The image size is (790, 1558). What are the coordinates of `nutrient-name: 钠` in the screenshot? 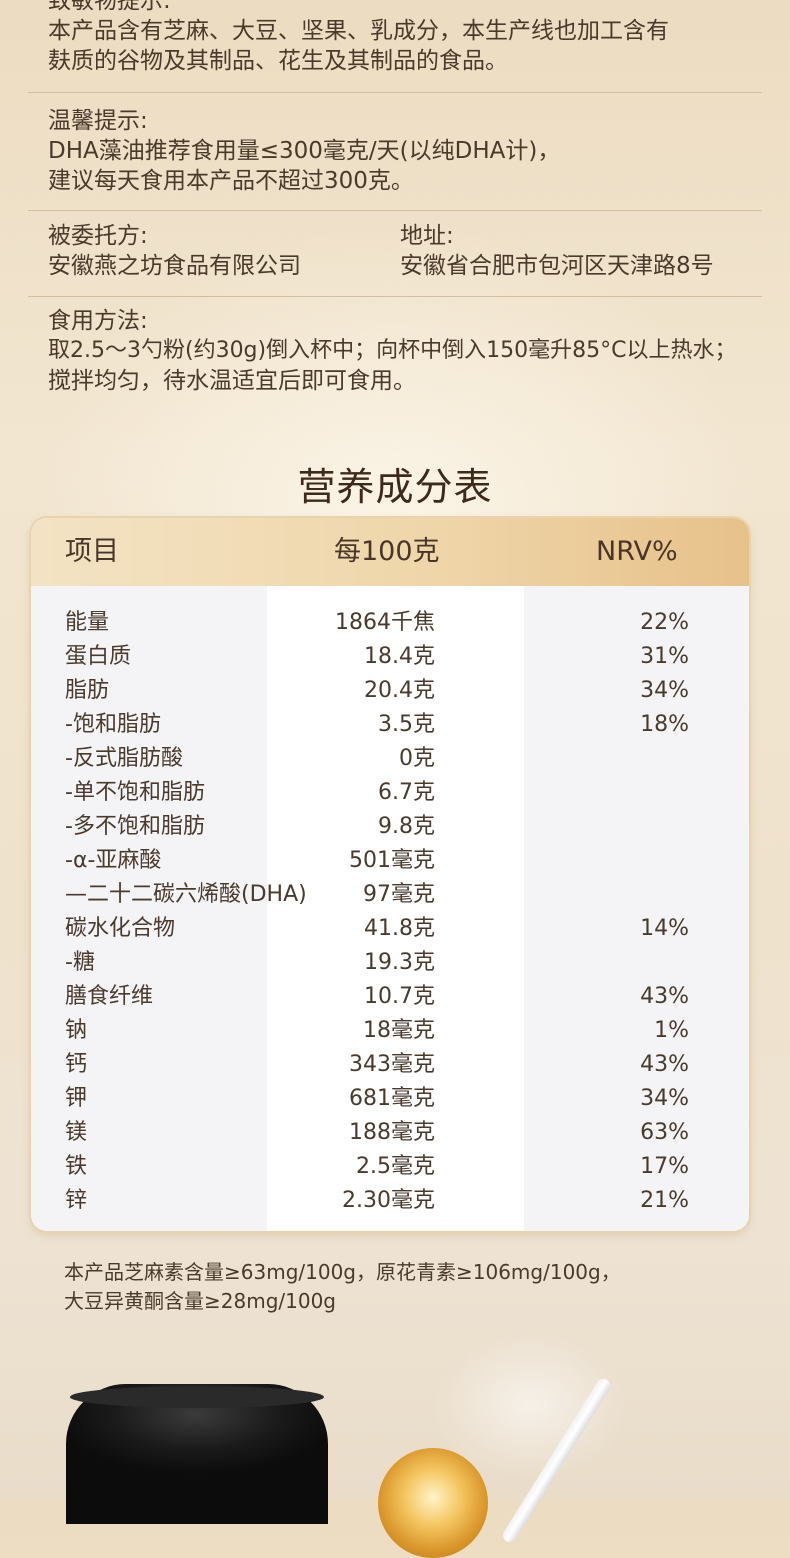 It's located at (76, 1030).